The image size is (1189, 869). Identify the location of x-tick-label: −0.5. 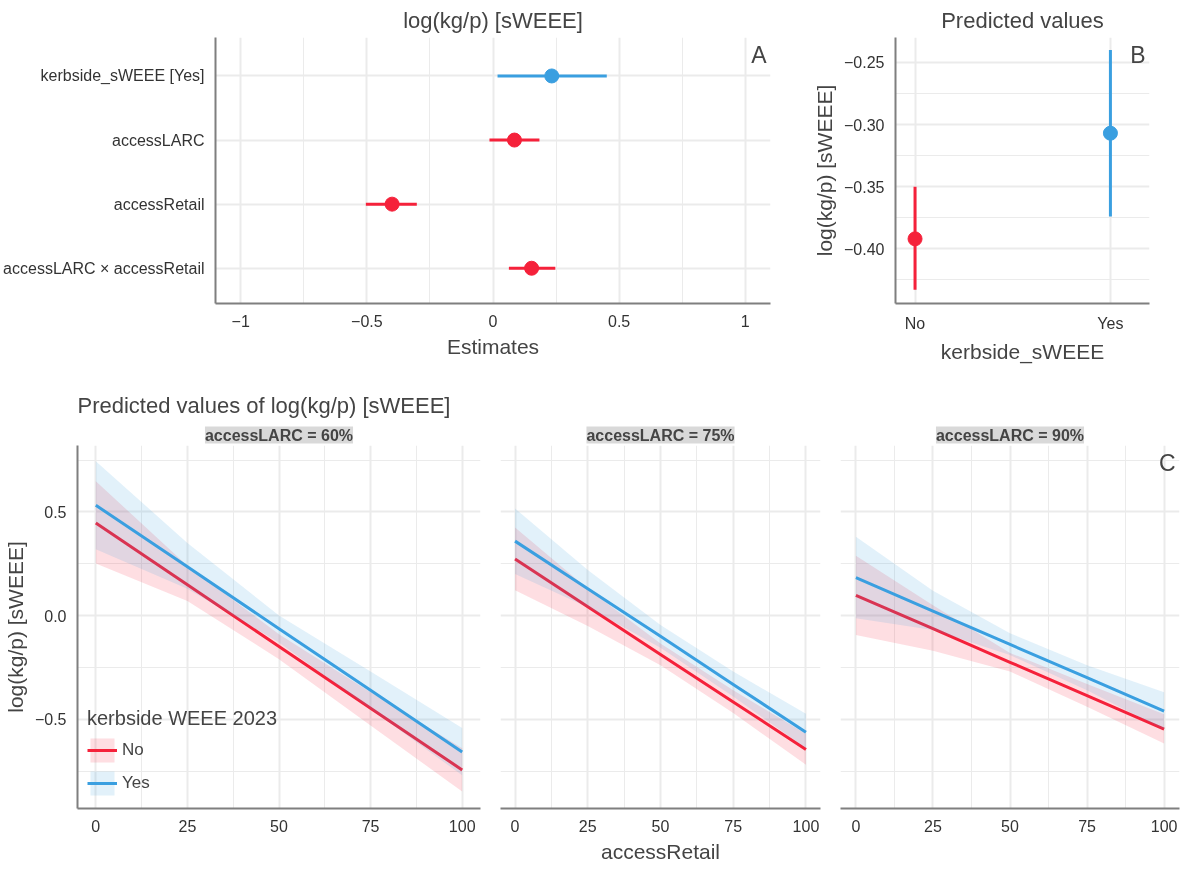
(367, 321).